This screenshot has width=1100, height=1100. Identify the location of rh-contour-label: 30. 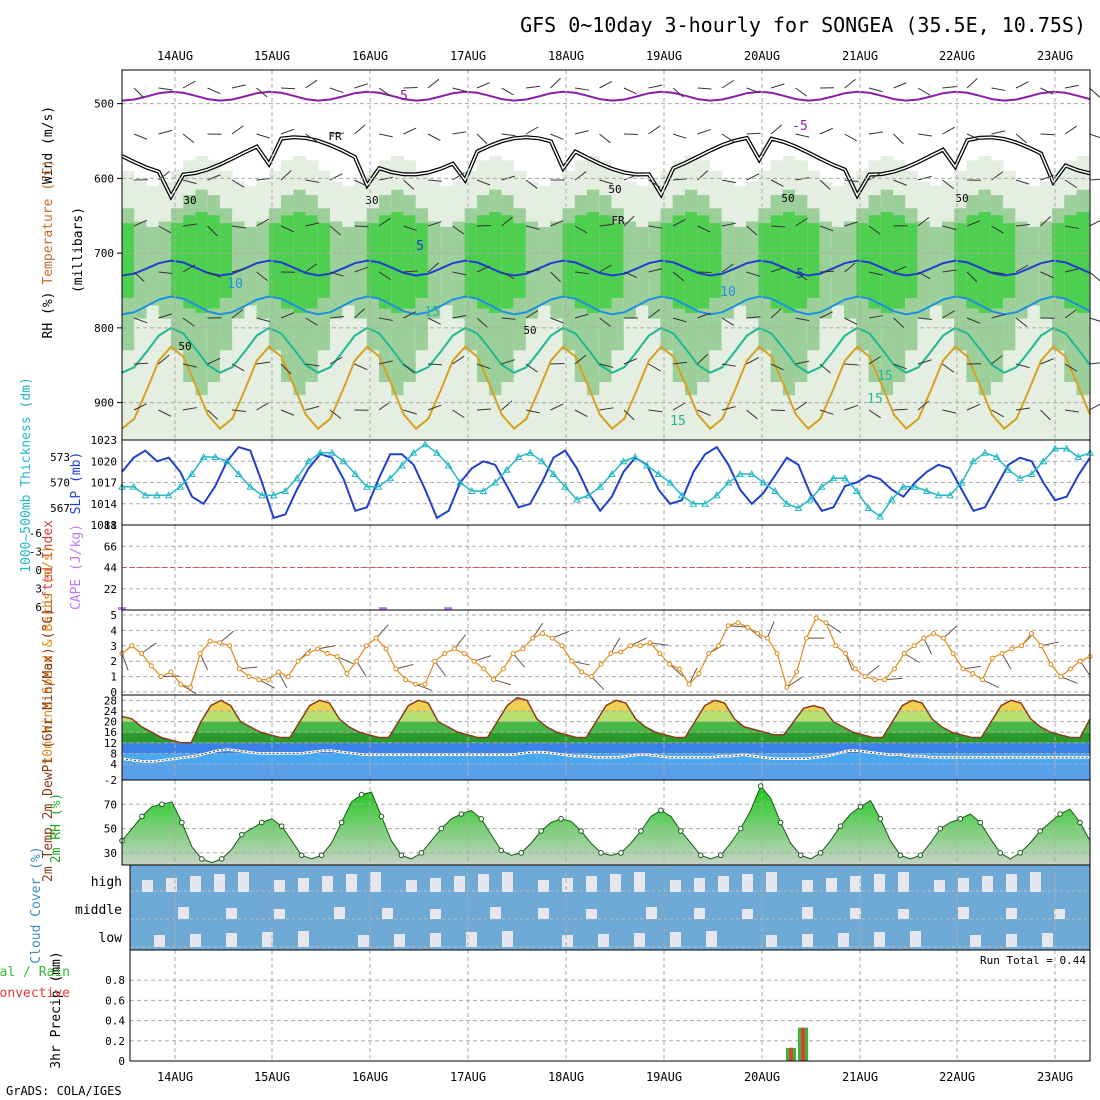
(189, 200).